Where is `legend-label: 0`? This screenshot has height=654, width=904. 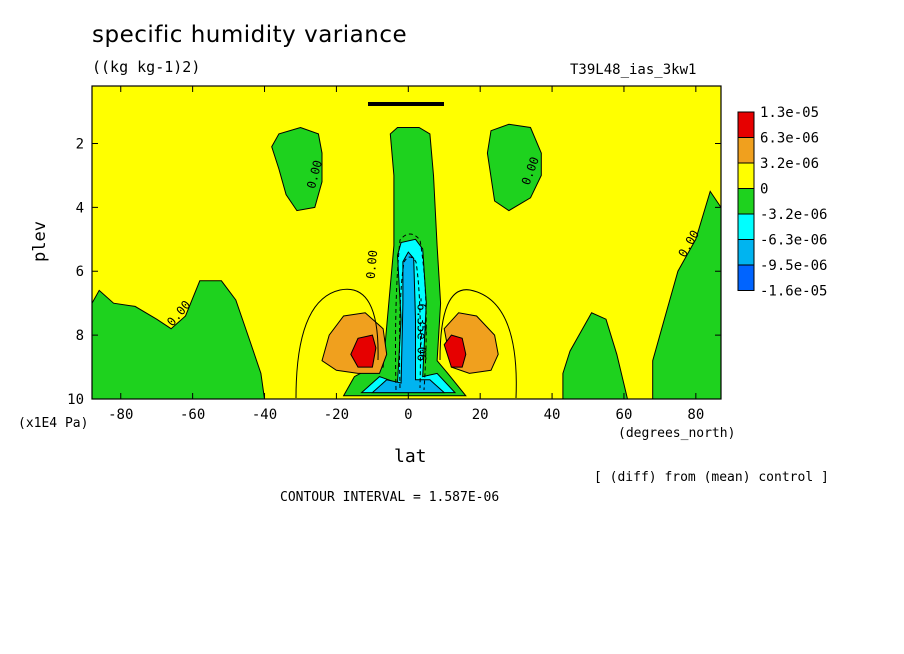
legend-label: 0 is located at coordinates (764, 190).